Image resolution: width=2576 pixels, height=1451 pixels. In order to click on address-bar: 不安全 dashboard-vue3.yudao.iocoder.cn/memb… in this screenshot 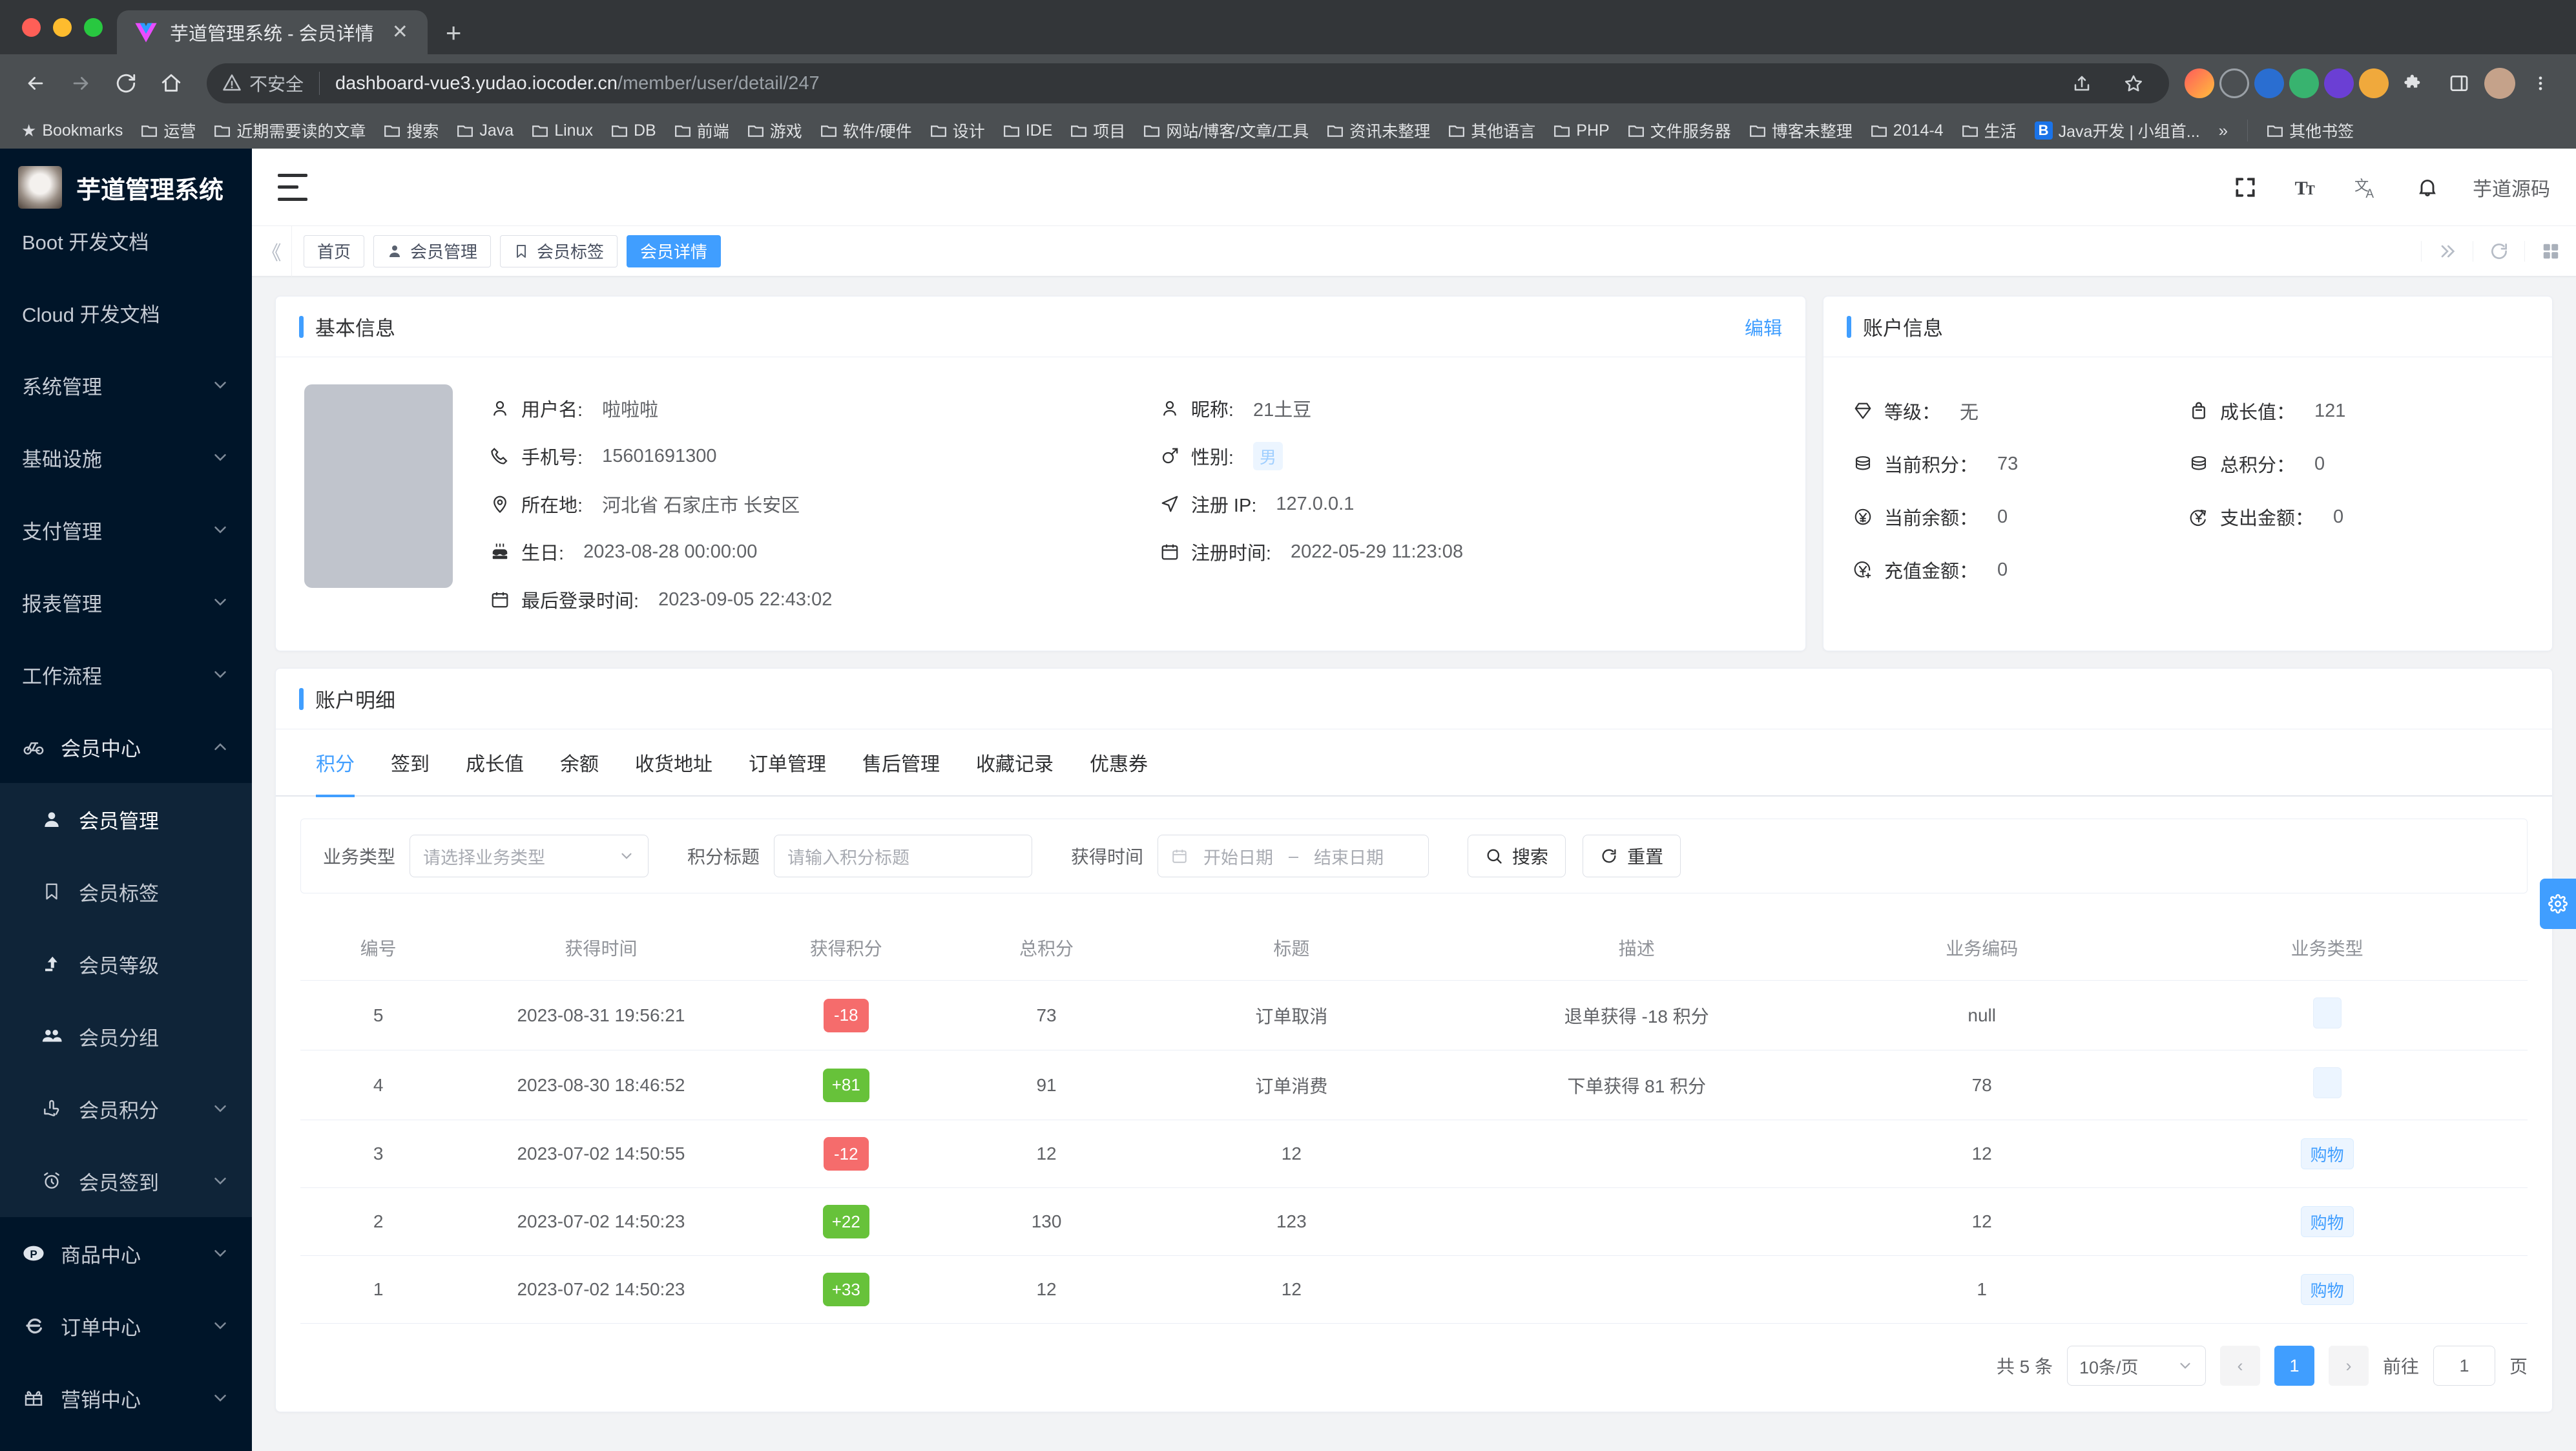, I will do `click(1188, 83)`.